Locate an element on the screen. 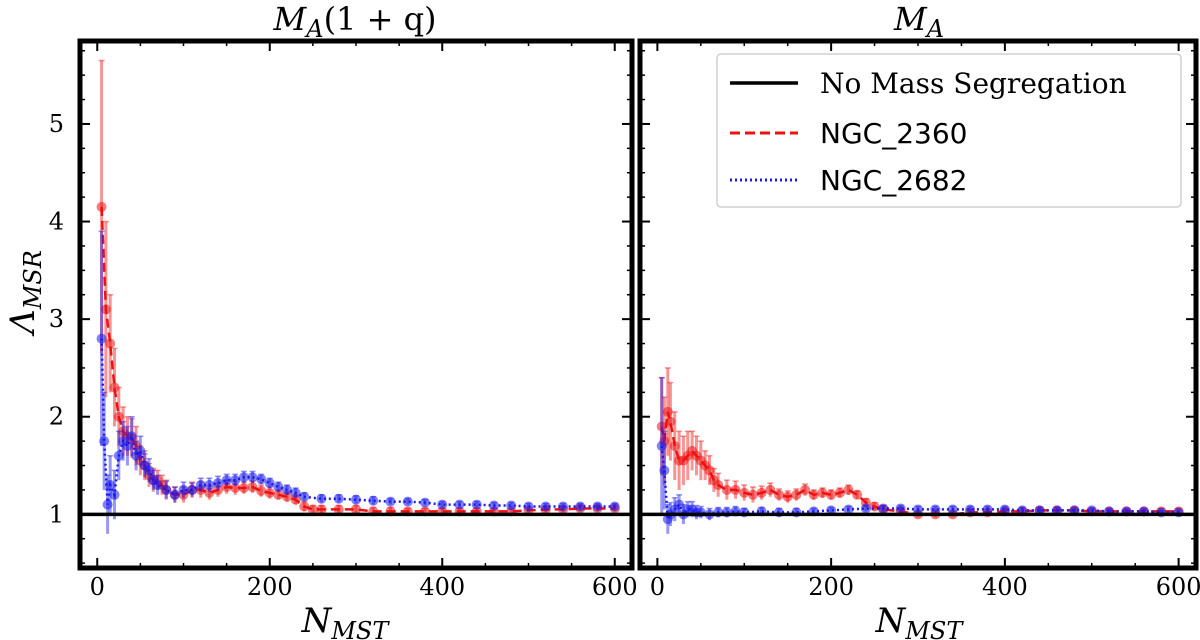 This screenshot has width=1200, height=640. legend: No Mass Segregation NGC_2360 NGC_2682 is located at coordinates (949, 130).